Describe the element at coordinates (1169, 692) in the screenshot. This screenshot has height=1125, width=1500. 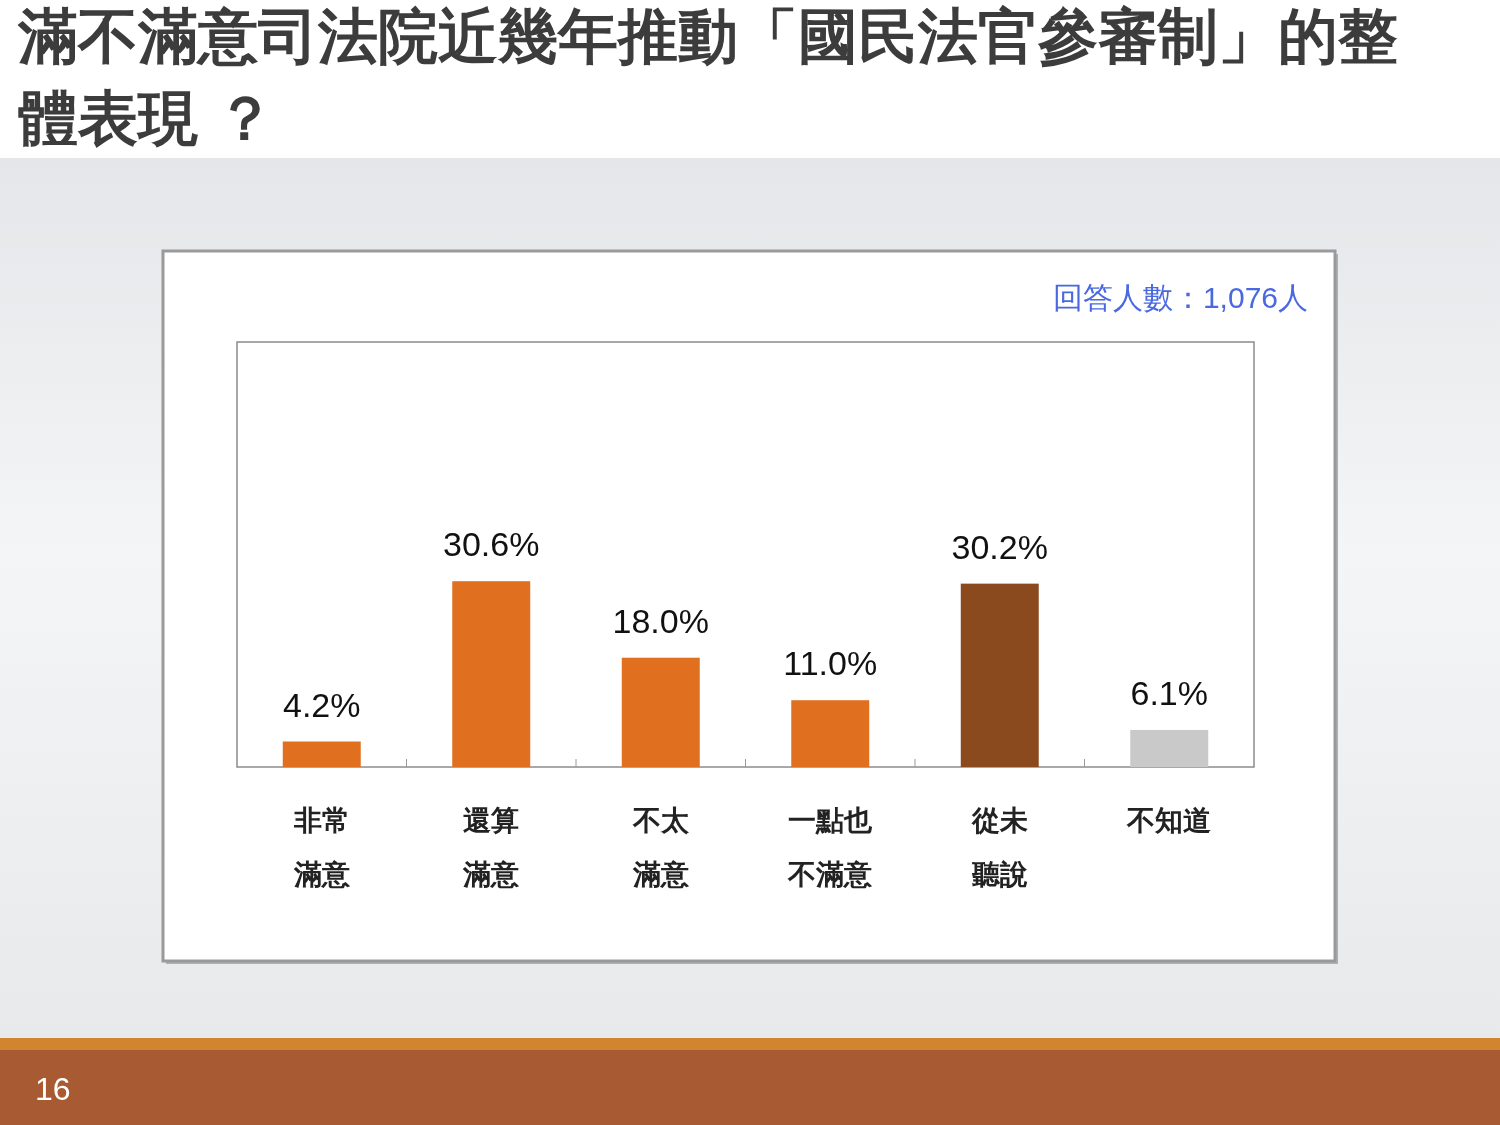
I see `data-label: 6.1%` at that location.